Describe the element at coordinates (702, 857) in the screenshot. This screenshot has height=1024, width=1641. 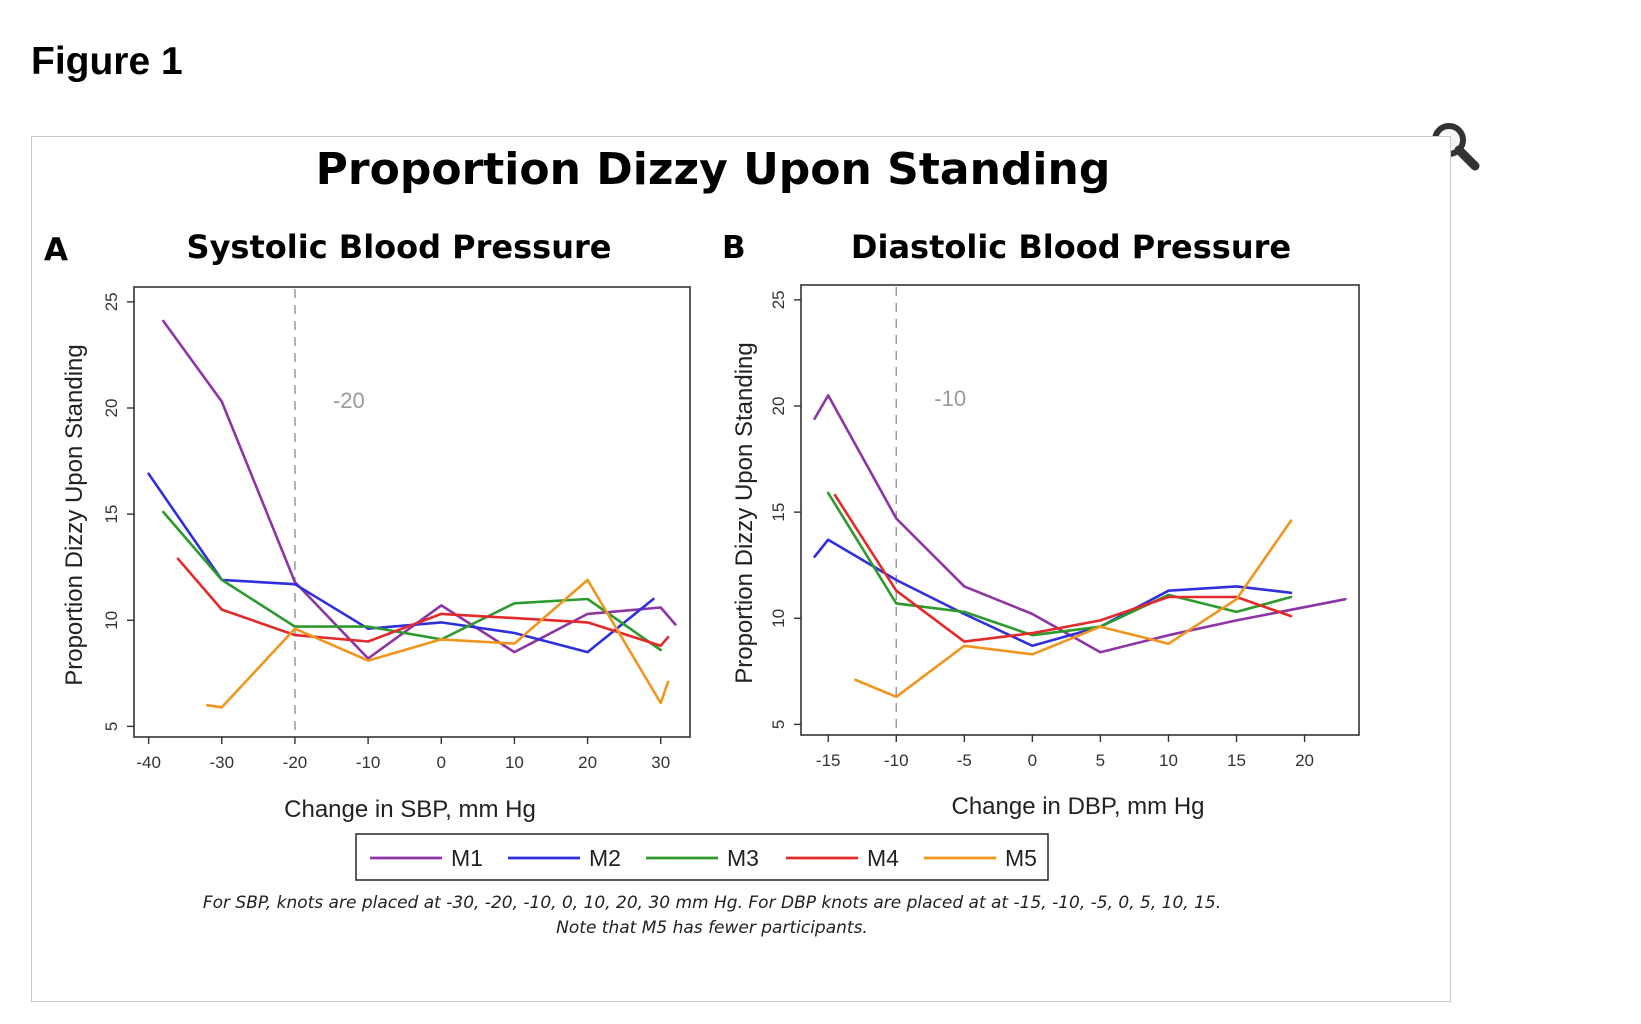
I see `legend: M1 M2 M3 M4 M5` at that location.